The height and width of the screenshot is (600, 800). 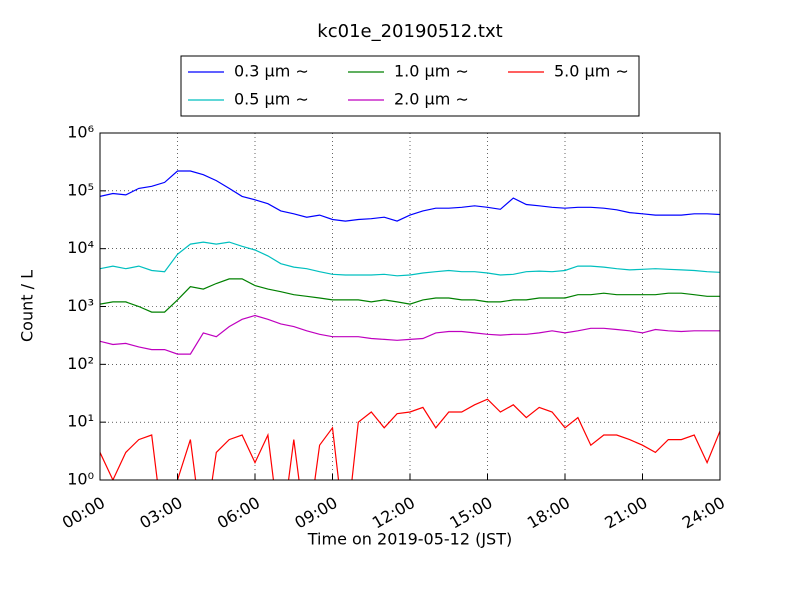 I want to click on legend-label: 0.3 μm ∼, so click(x=271, y=71).